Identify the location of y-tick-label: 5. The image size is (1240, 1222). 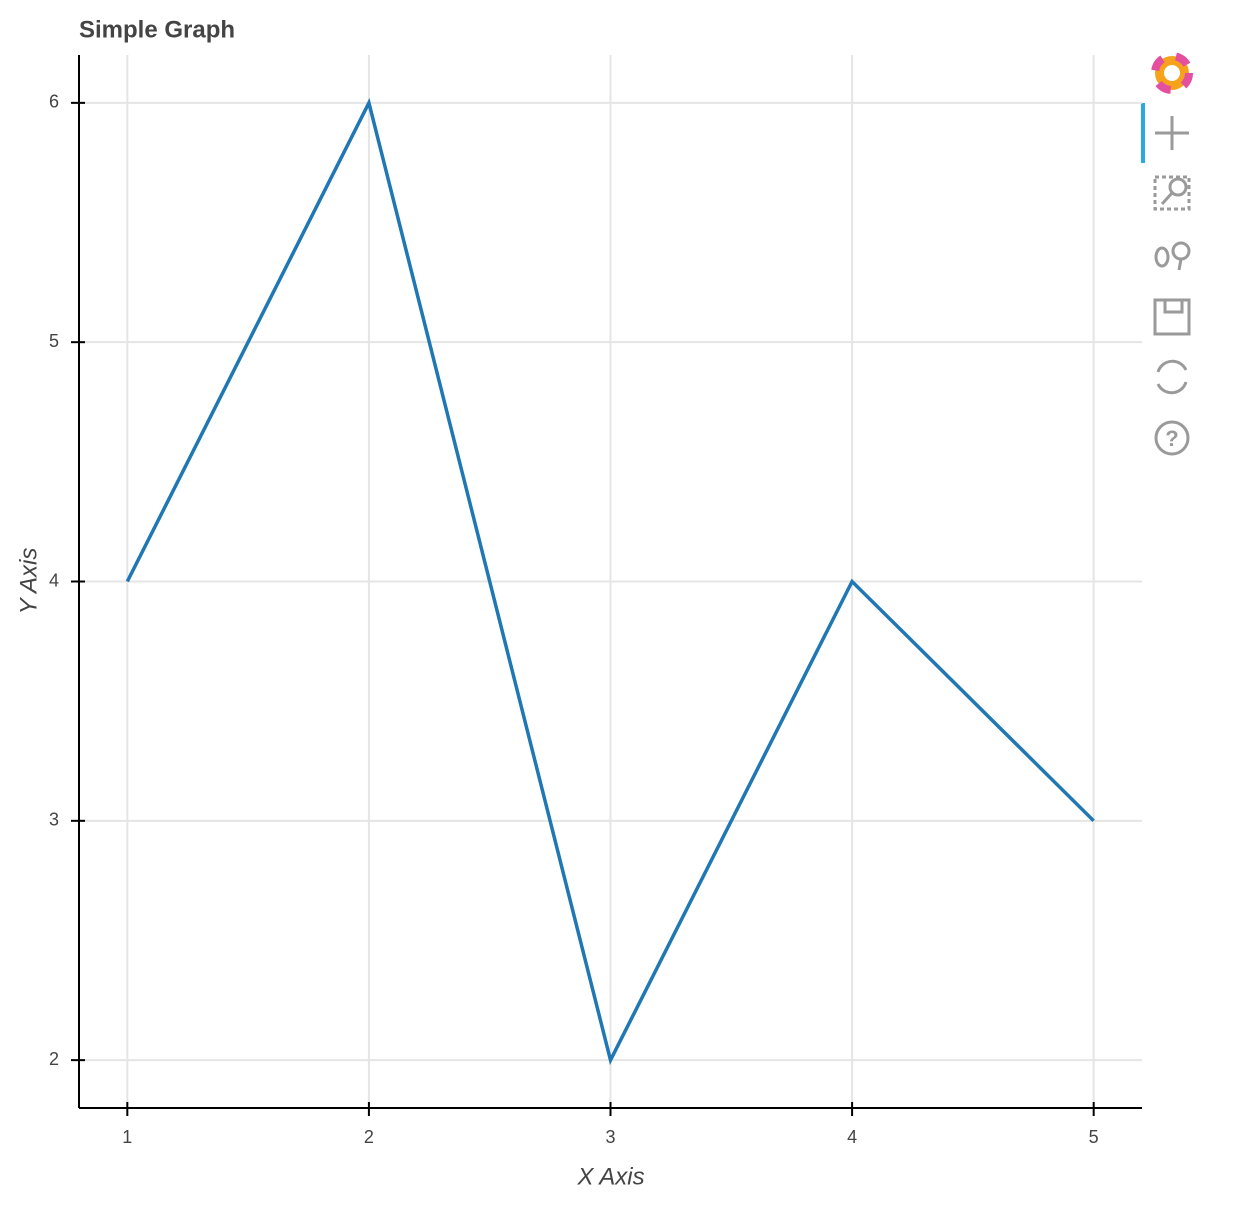
(54, 341).